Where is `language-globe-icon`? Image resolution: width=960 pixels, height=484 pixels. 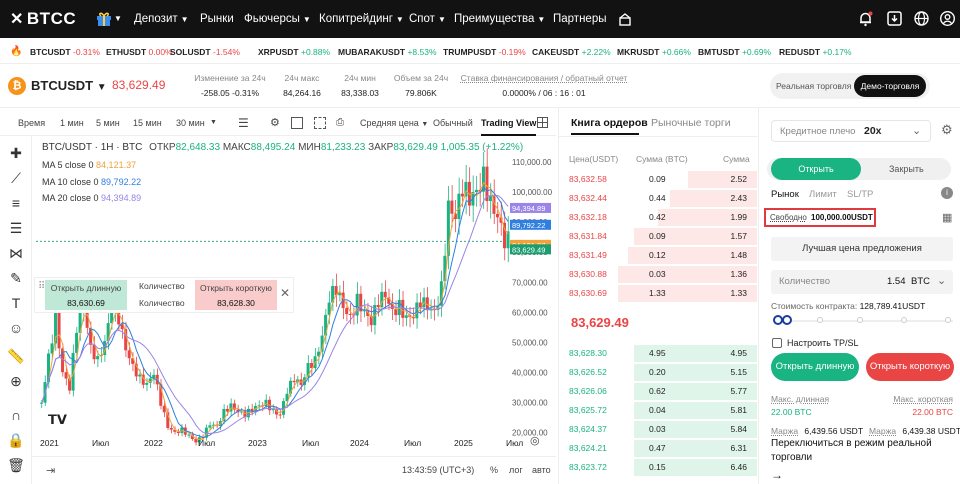
language-globe-icon is located at coordinates (921, 18).